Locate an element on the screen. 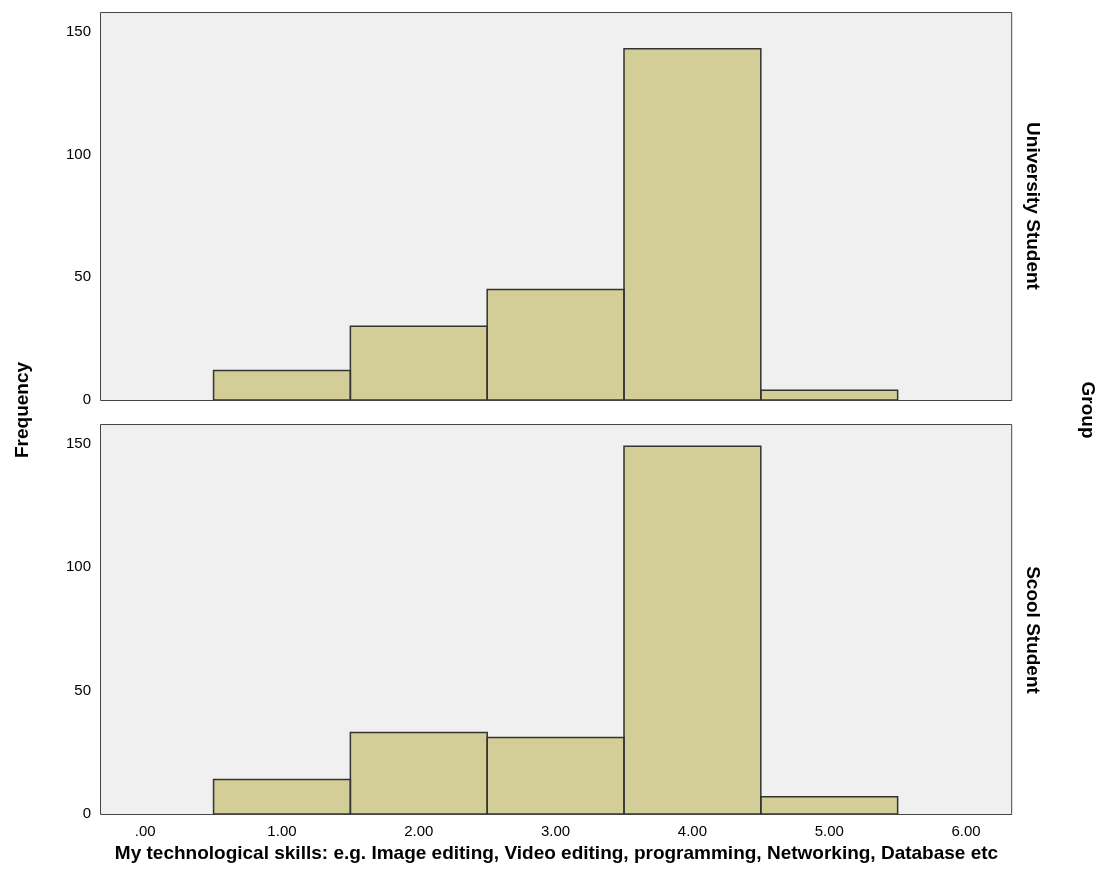 This screenshot has width=1106, height=894. y2-axis-title: University Student is located at coordinates (1034, 206).